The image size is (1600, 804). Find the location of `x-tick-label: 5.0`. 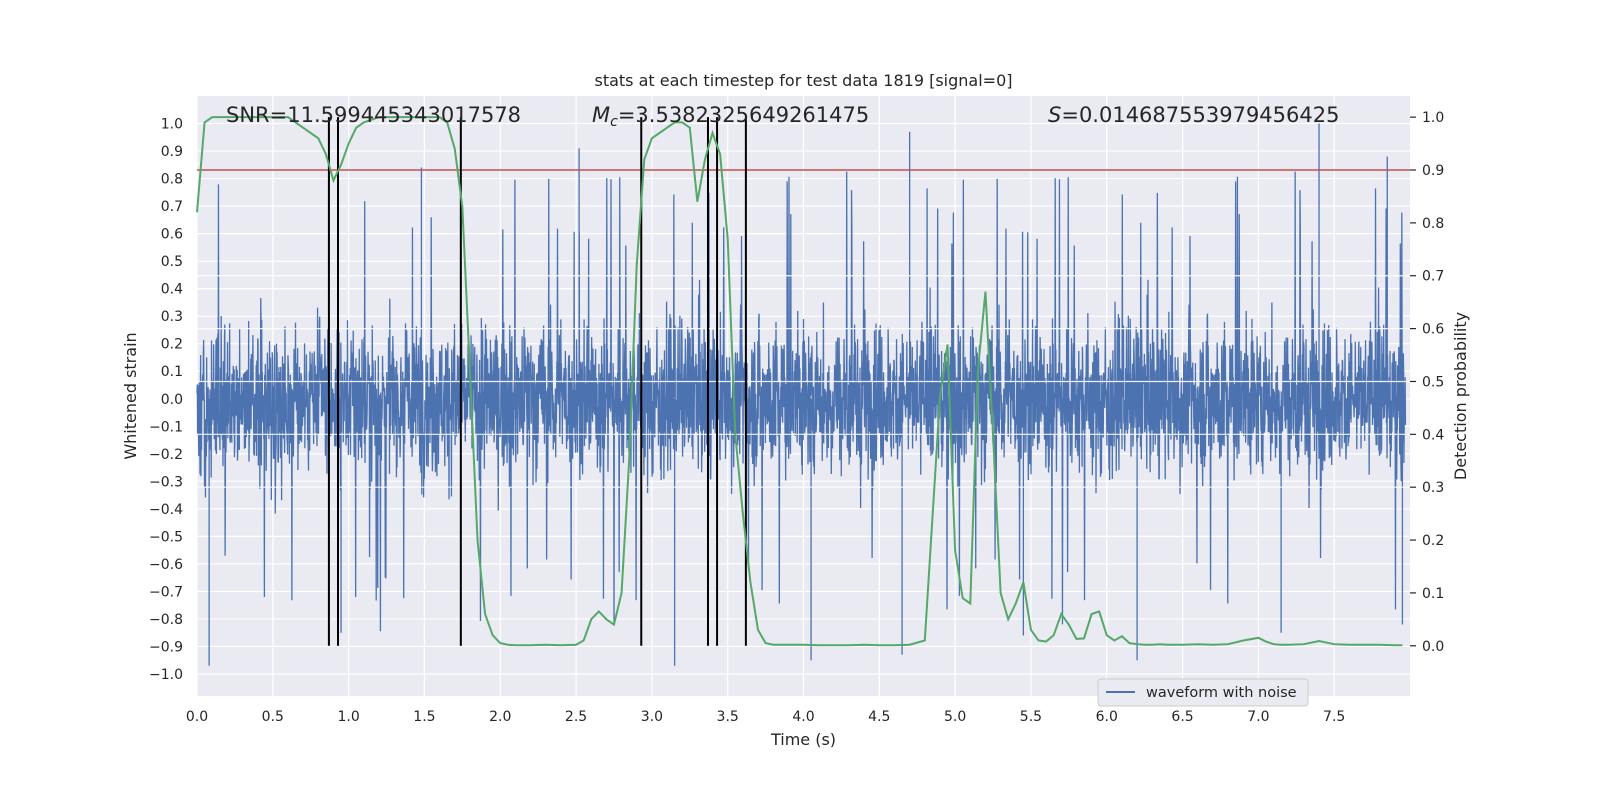

x-tick-label: 5.0 is located at coordinates (955, 717).